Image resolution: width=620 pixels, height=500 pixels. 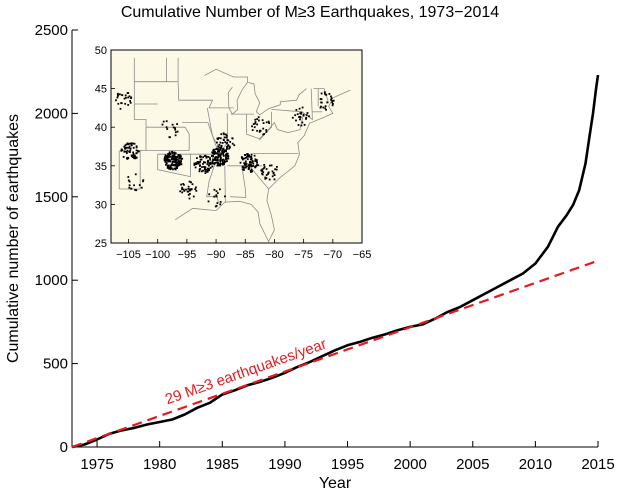 I want to click on map-boundary, so click(x=262, y=166).